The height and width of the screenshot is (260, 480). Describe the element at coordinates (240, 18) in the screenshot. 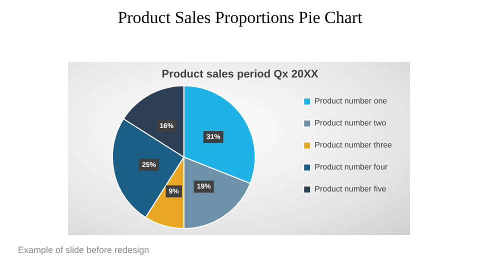

I see `chart-title: Product Sales Proportions Pie Chart` at that location.